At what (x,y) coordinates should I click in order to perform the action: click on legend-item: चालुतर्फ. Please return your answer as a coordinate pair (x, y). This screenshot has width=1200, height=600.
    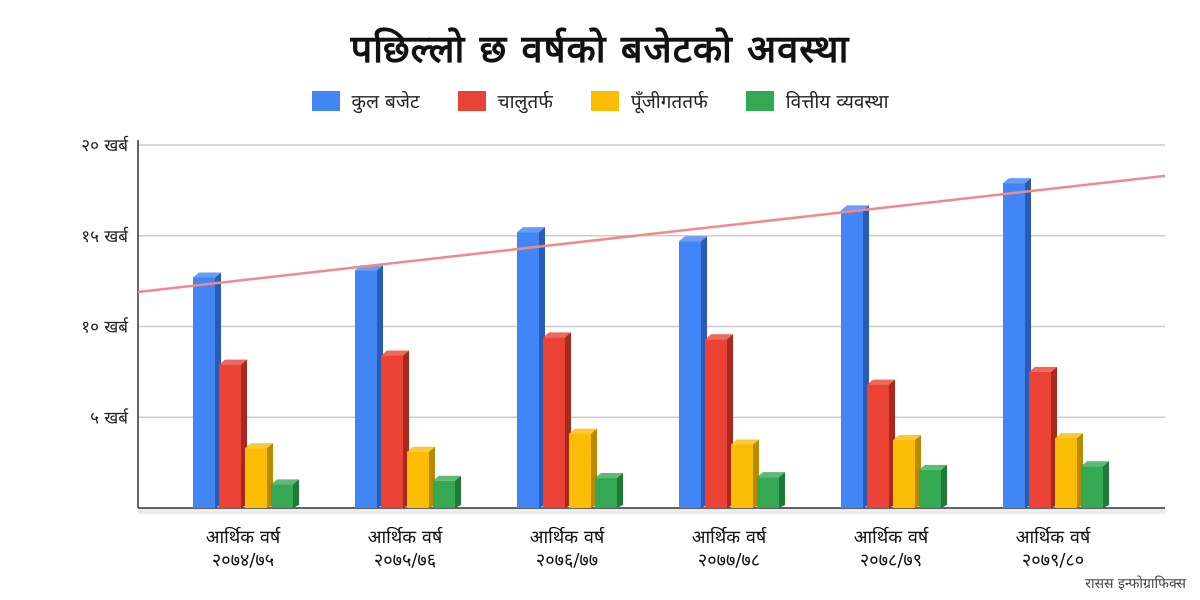
    Looking at the image, I should click on (505, 101).